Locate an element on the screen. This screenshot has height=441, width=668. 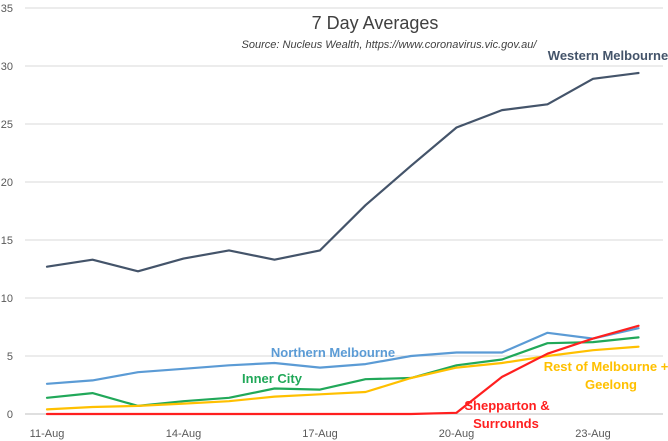
y-tick-label-25: 25 is located at coordinates (7, 125).